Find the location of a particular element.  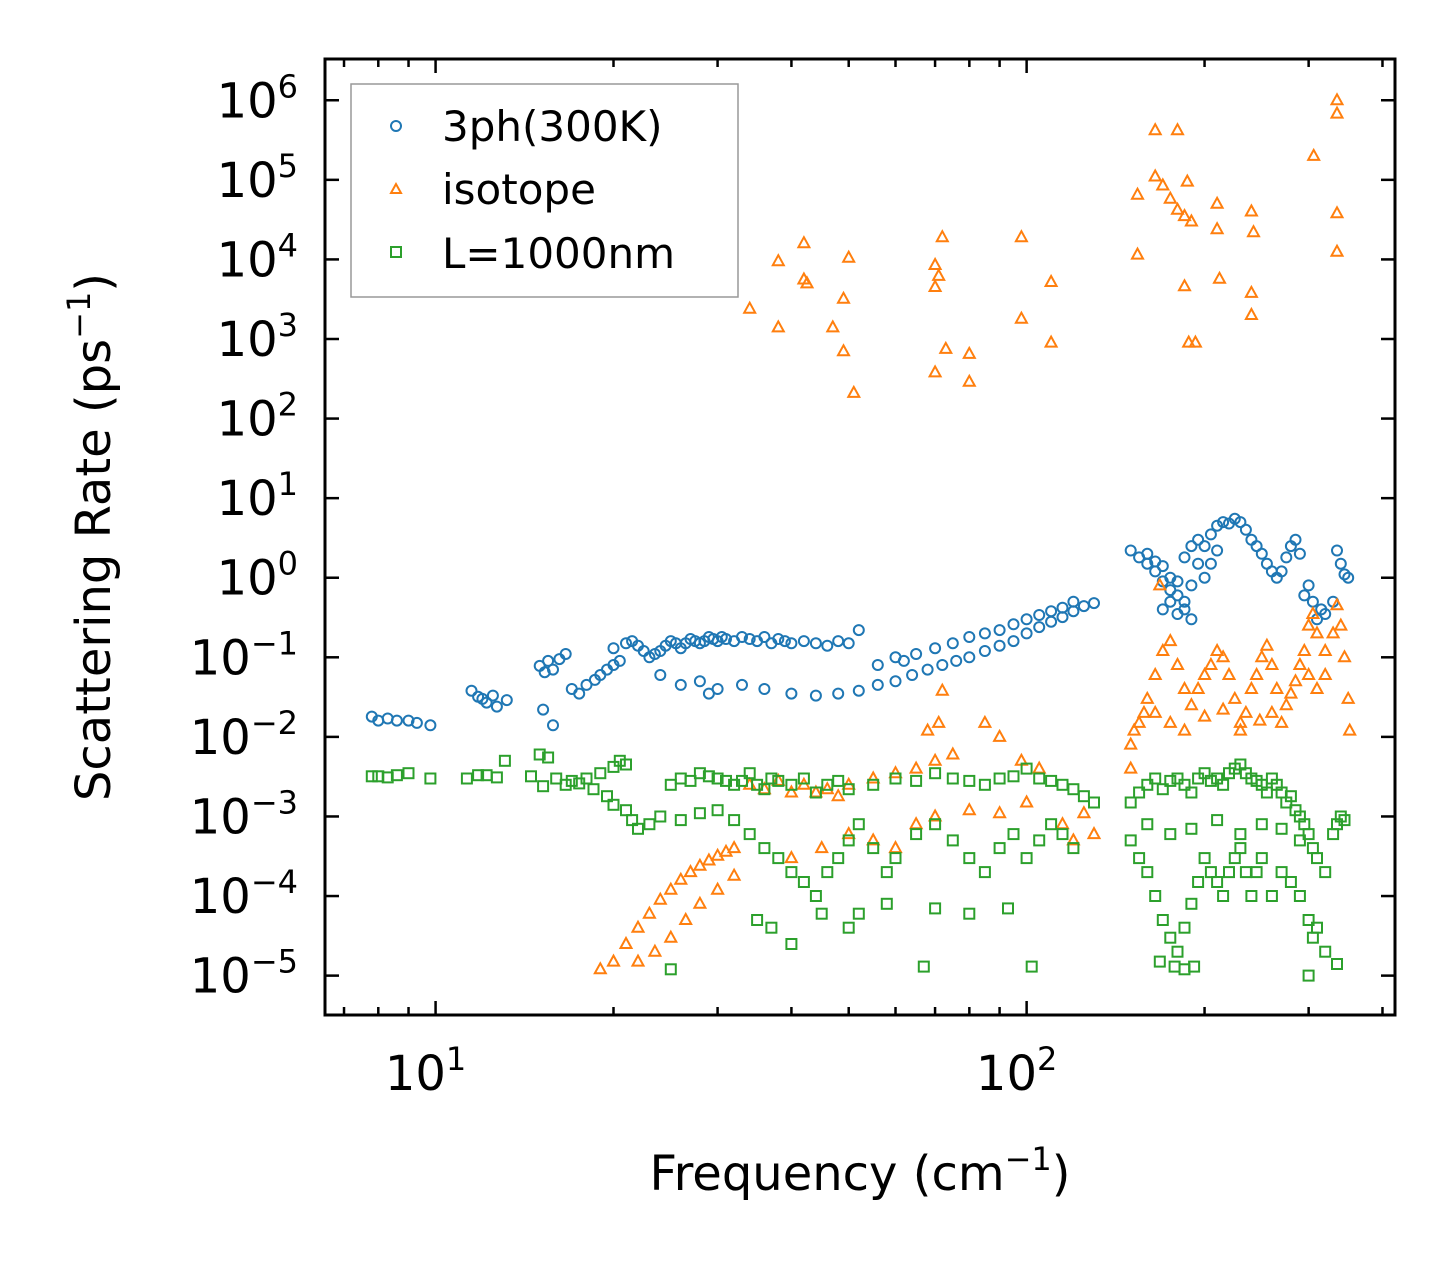

y-tick-label: 10² is located at coordinates (257, 417).